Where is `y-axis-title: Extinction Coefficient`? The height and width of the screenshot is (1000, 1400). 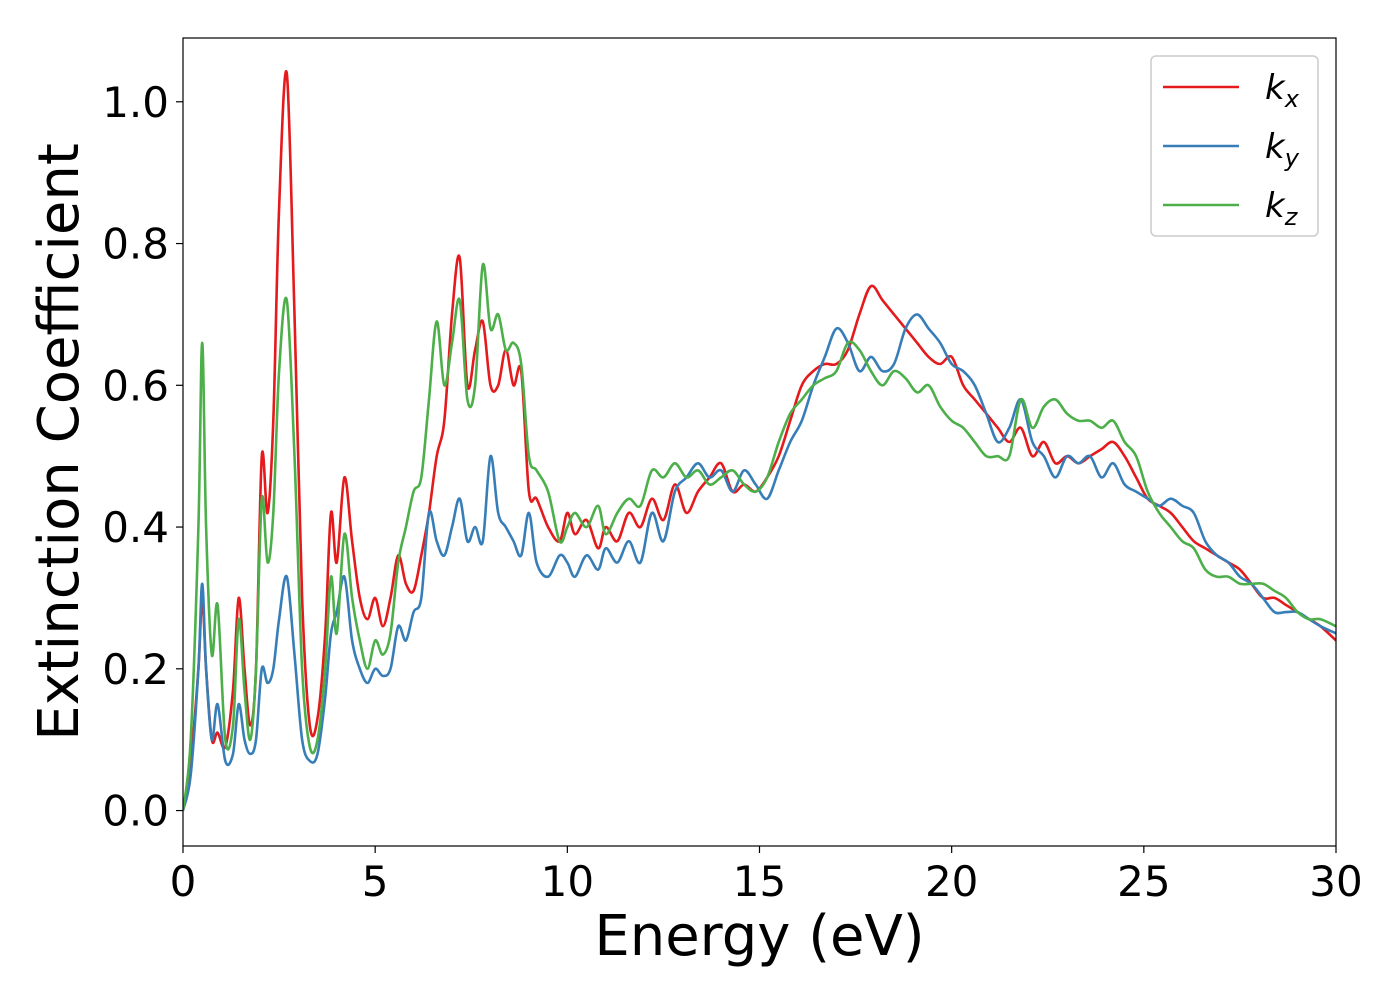 y-axis-title: Extinction Coefficient is located at coordinates (59, 442).